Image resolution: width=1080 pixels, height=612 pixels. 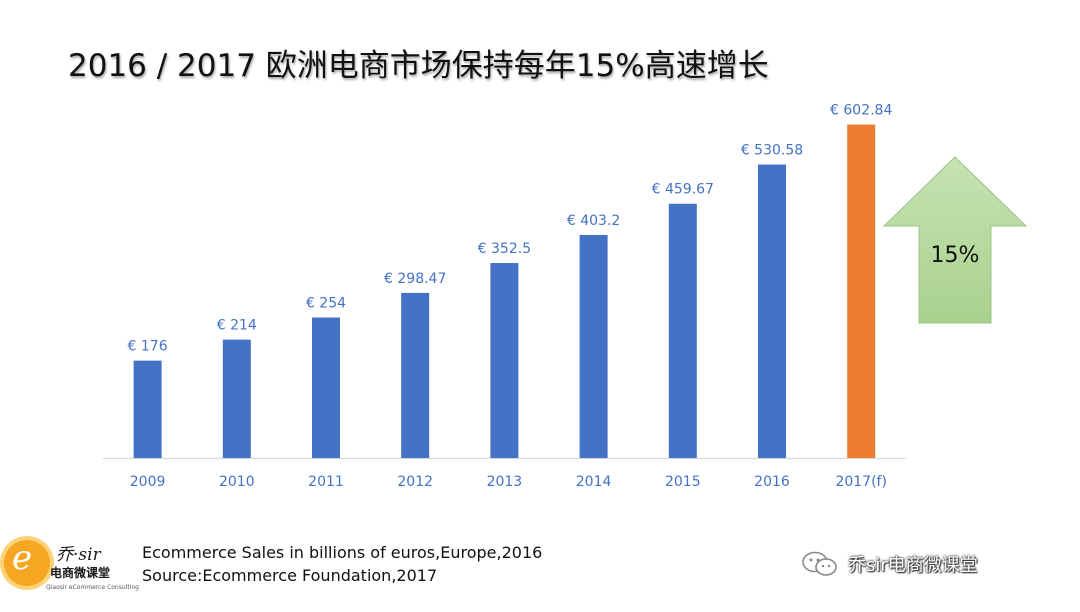 I want to click on data-label-2016: € 530.58, so click(x=772, y=151).